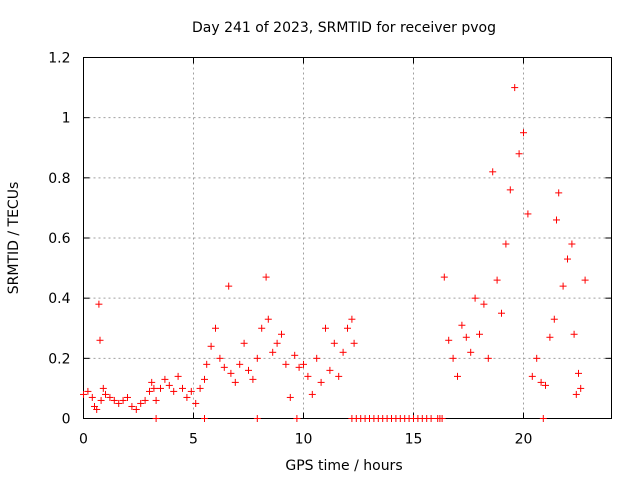 Image resolution: width=640 pixels, height=480 pixels. I want to click on x-tick-label: 20, so click(524, 440).